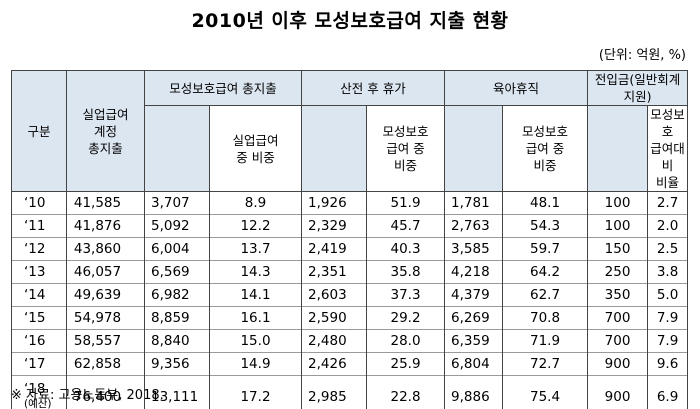  I want to click on cell-mat: 8,859, so click(177, 318).